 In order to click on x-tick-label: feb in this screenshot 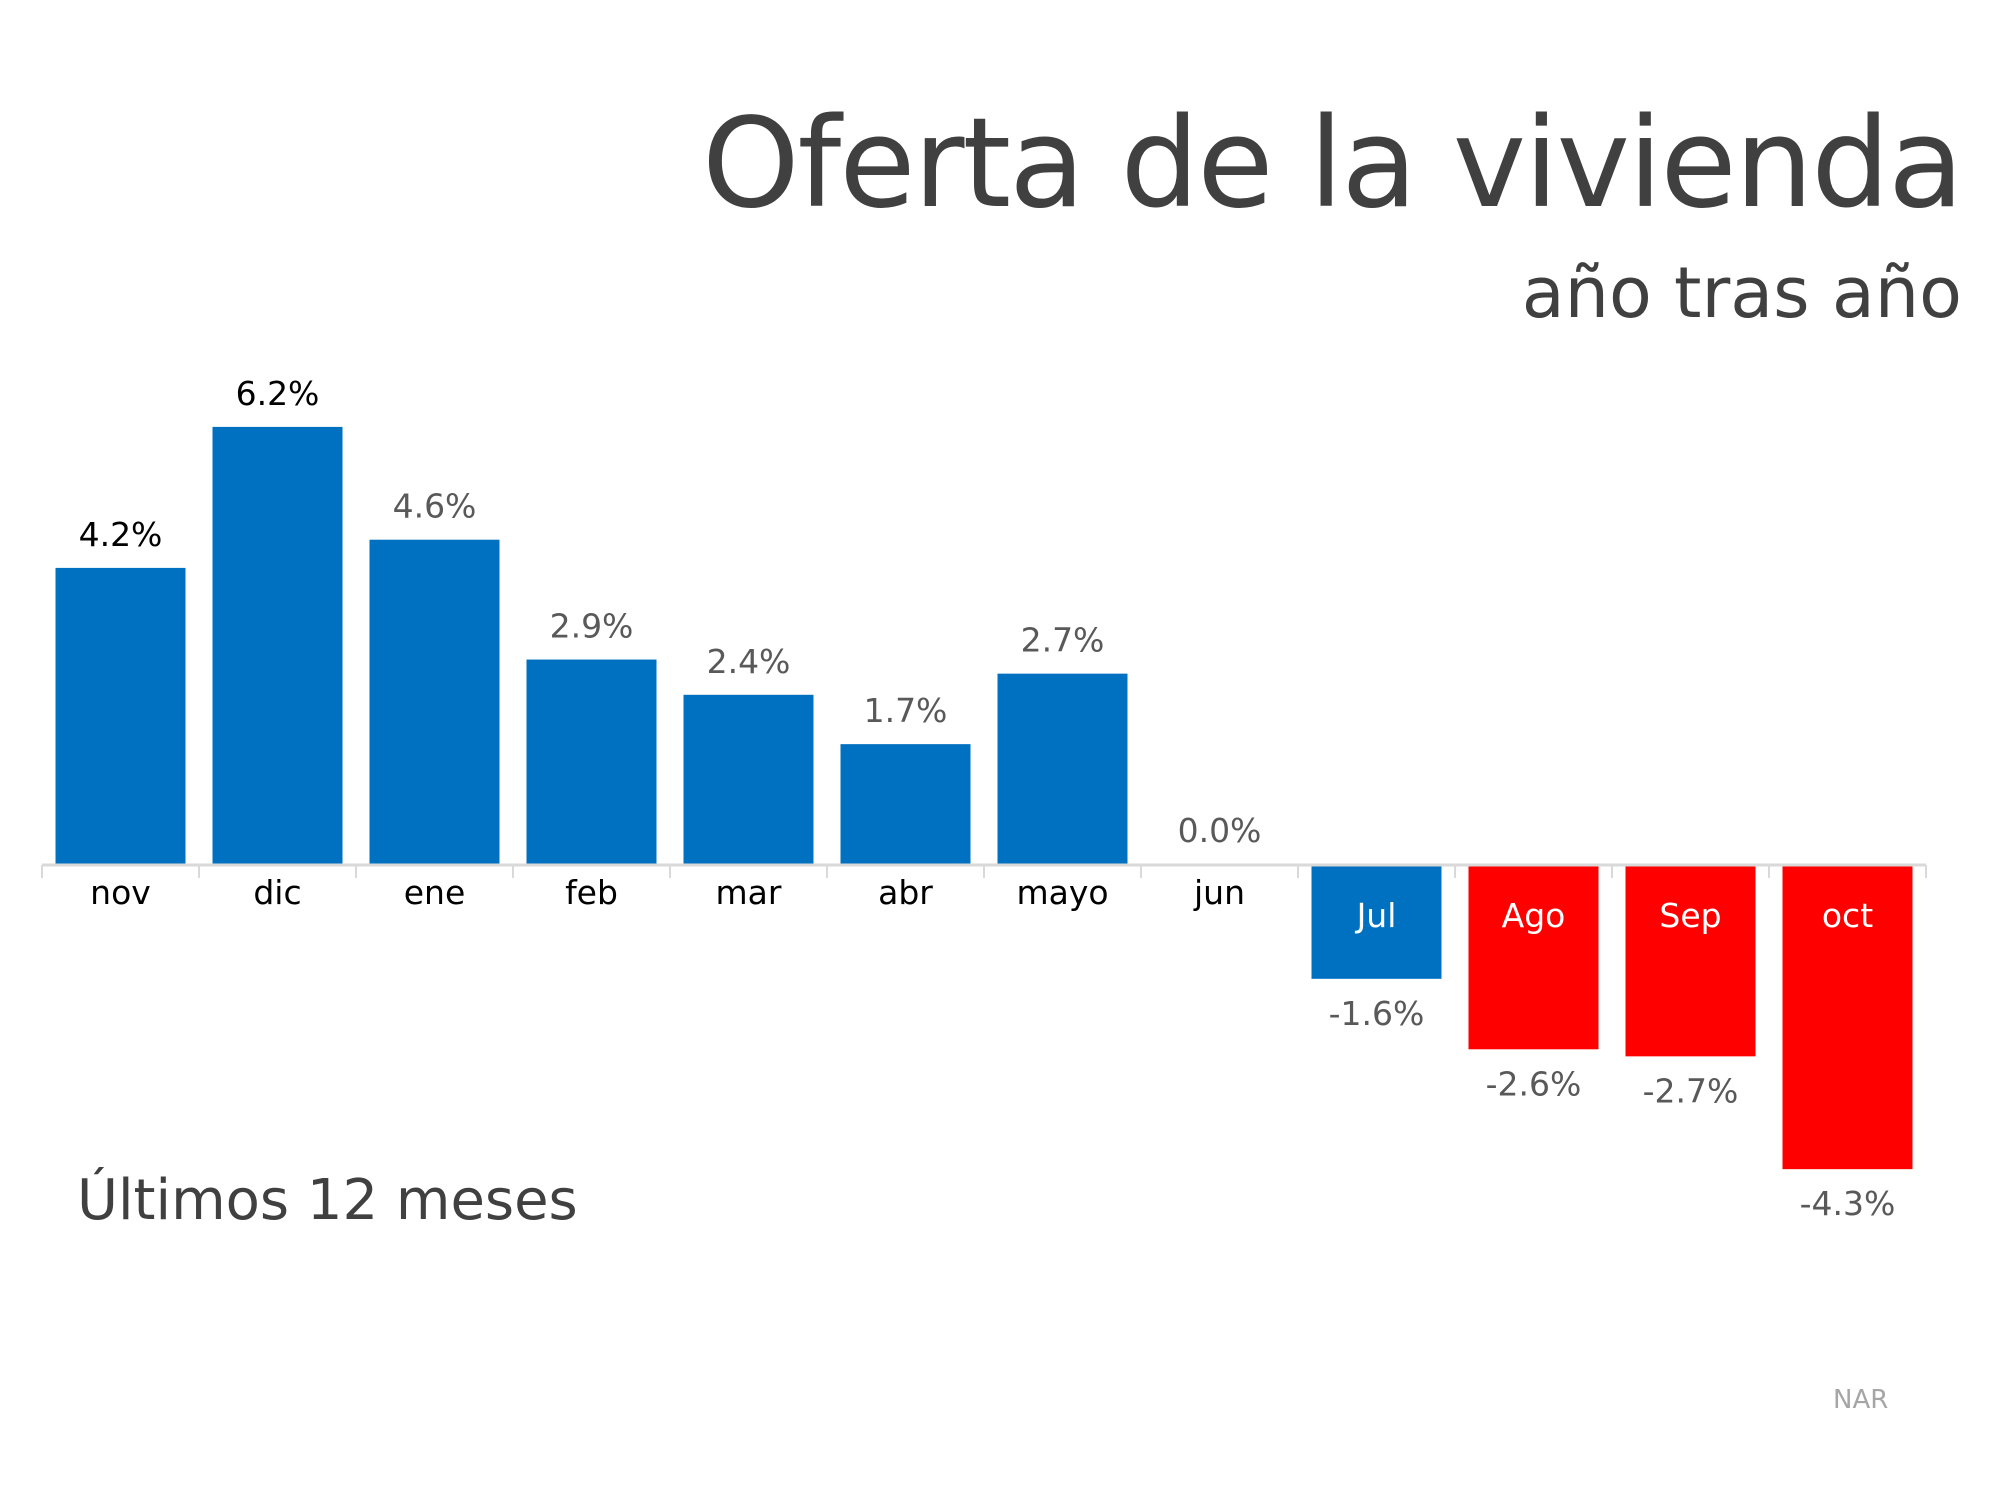, I will do `click(591, 892)`.